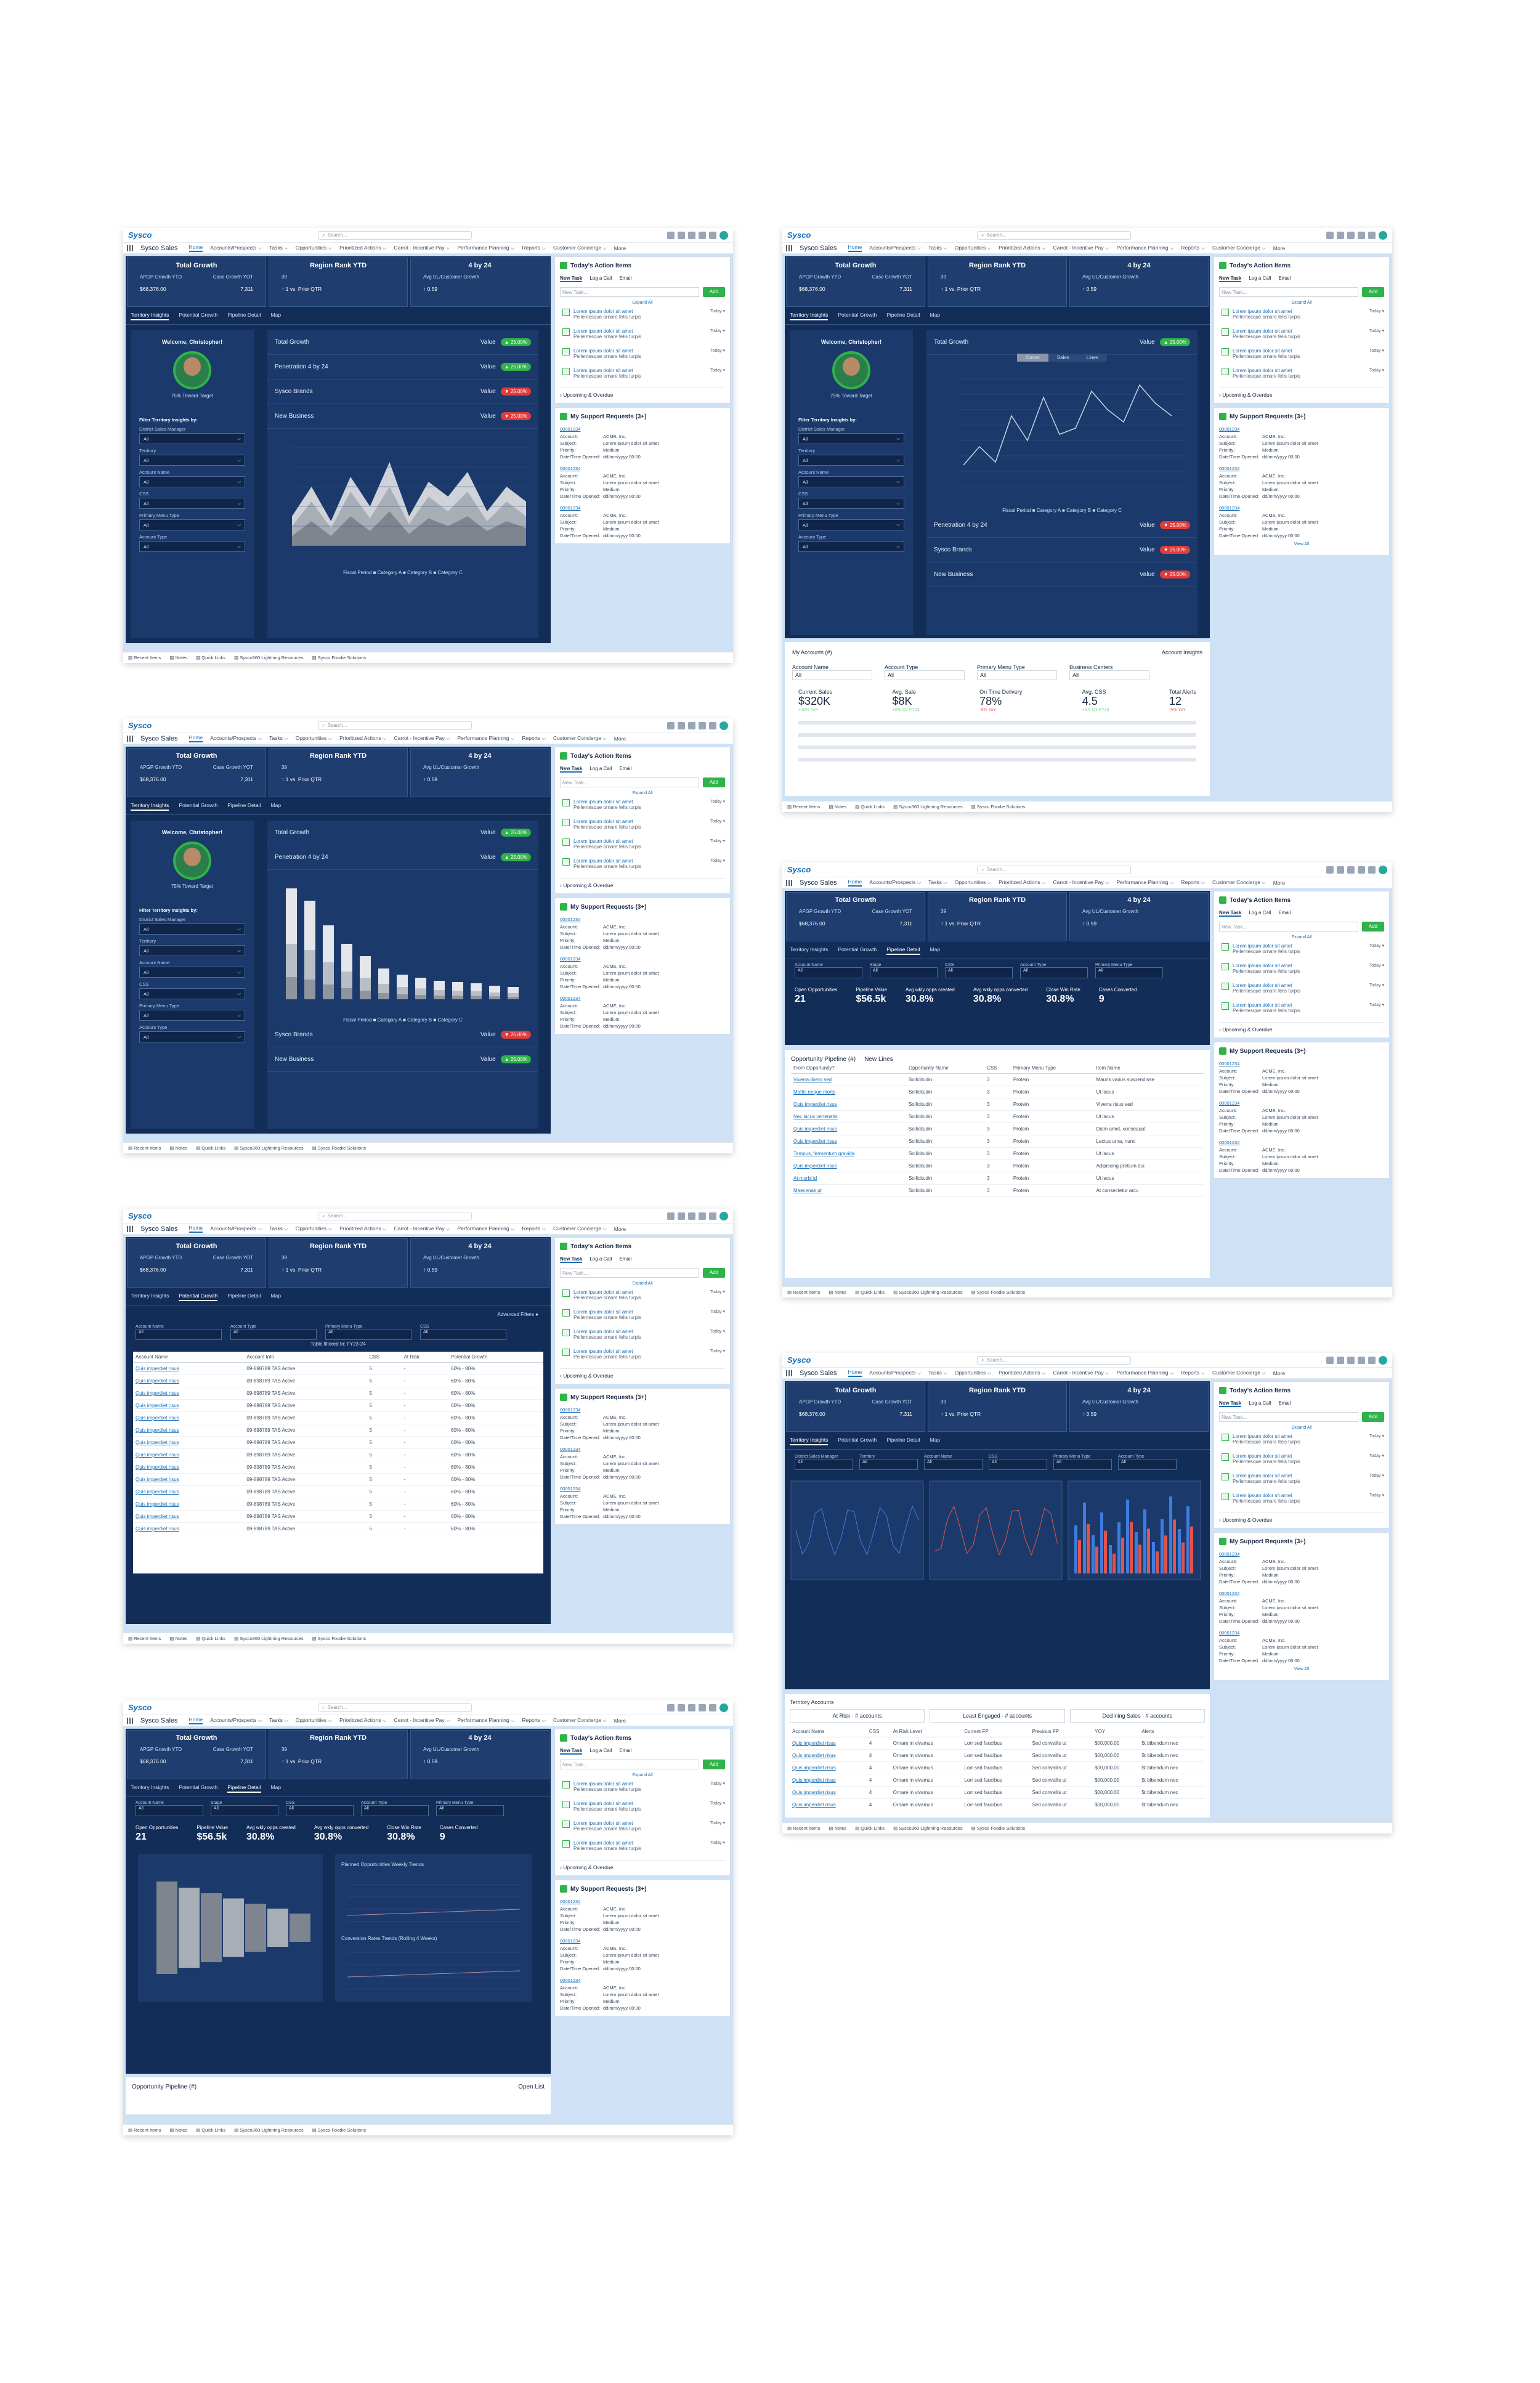 The image size is (1540, 2383). What do you see at coordinates (848, 1116) in the screenshot?
I see `row-link: Nec lacus venenatis` at bounding box center [848, 1116].